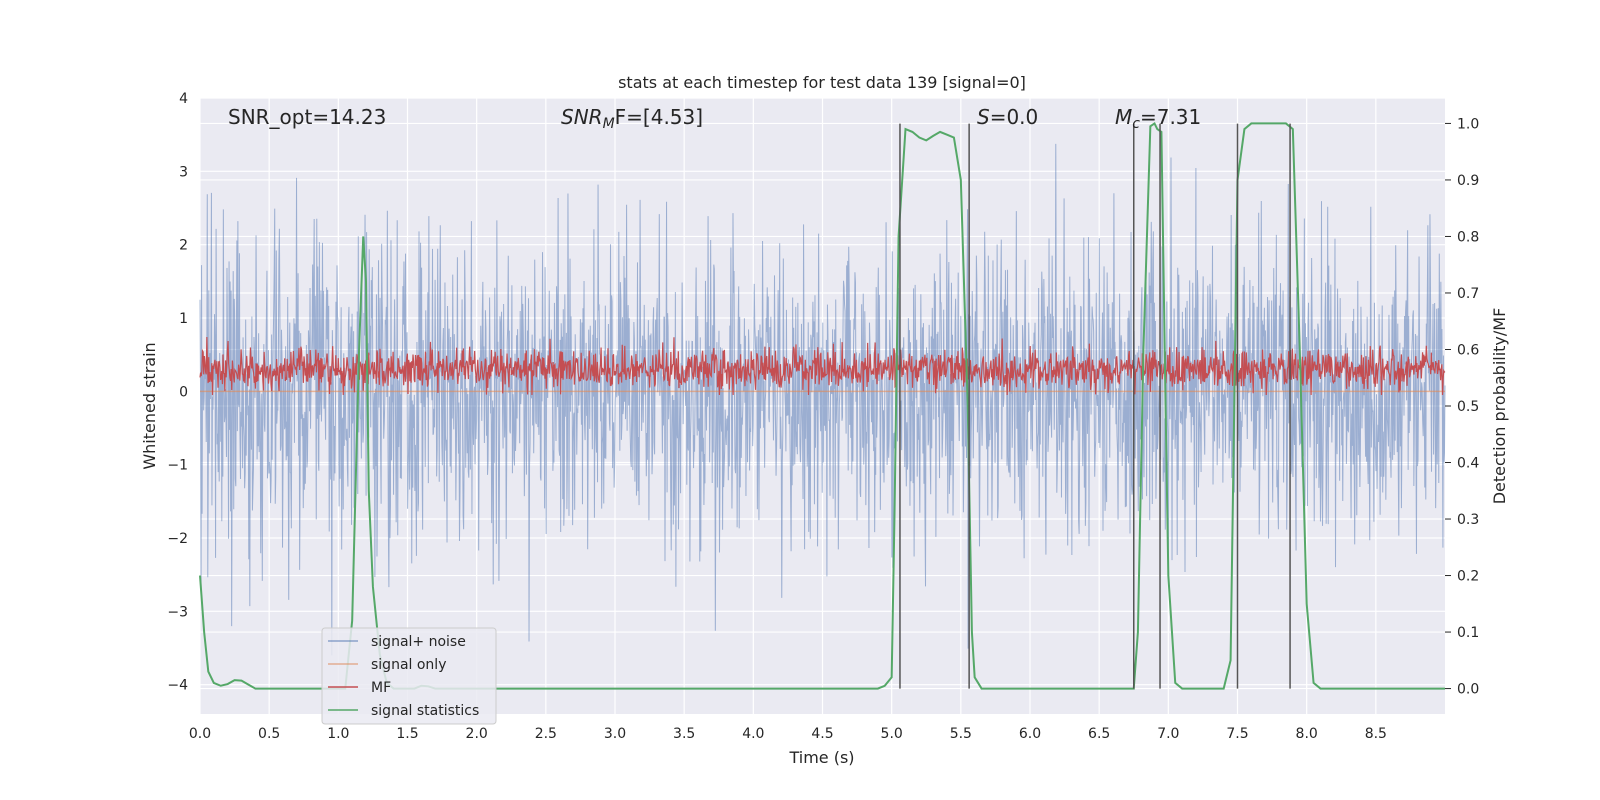 The height and width of the screenshot is (800, 1600). Describe the element at coordinates (177, 539) in the screenshot. I see `y-tick-label: −2` at that location.